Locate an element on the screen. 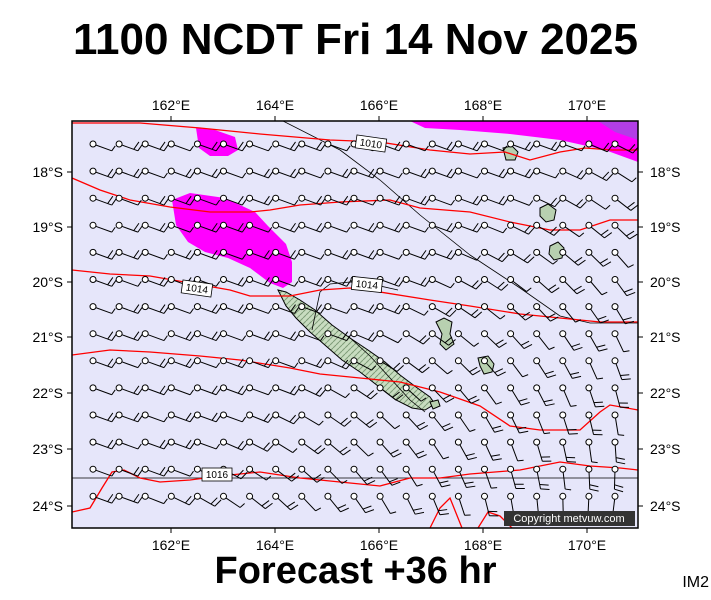  lon-axis-top: 162°E 164°E 166°E 168°E 170°E is located at coordinates (379, 109).